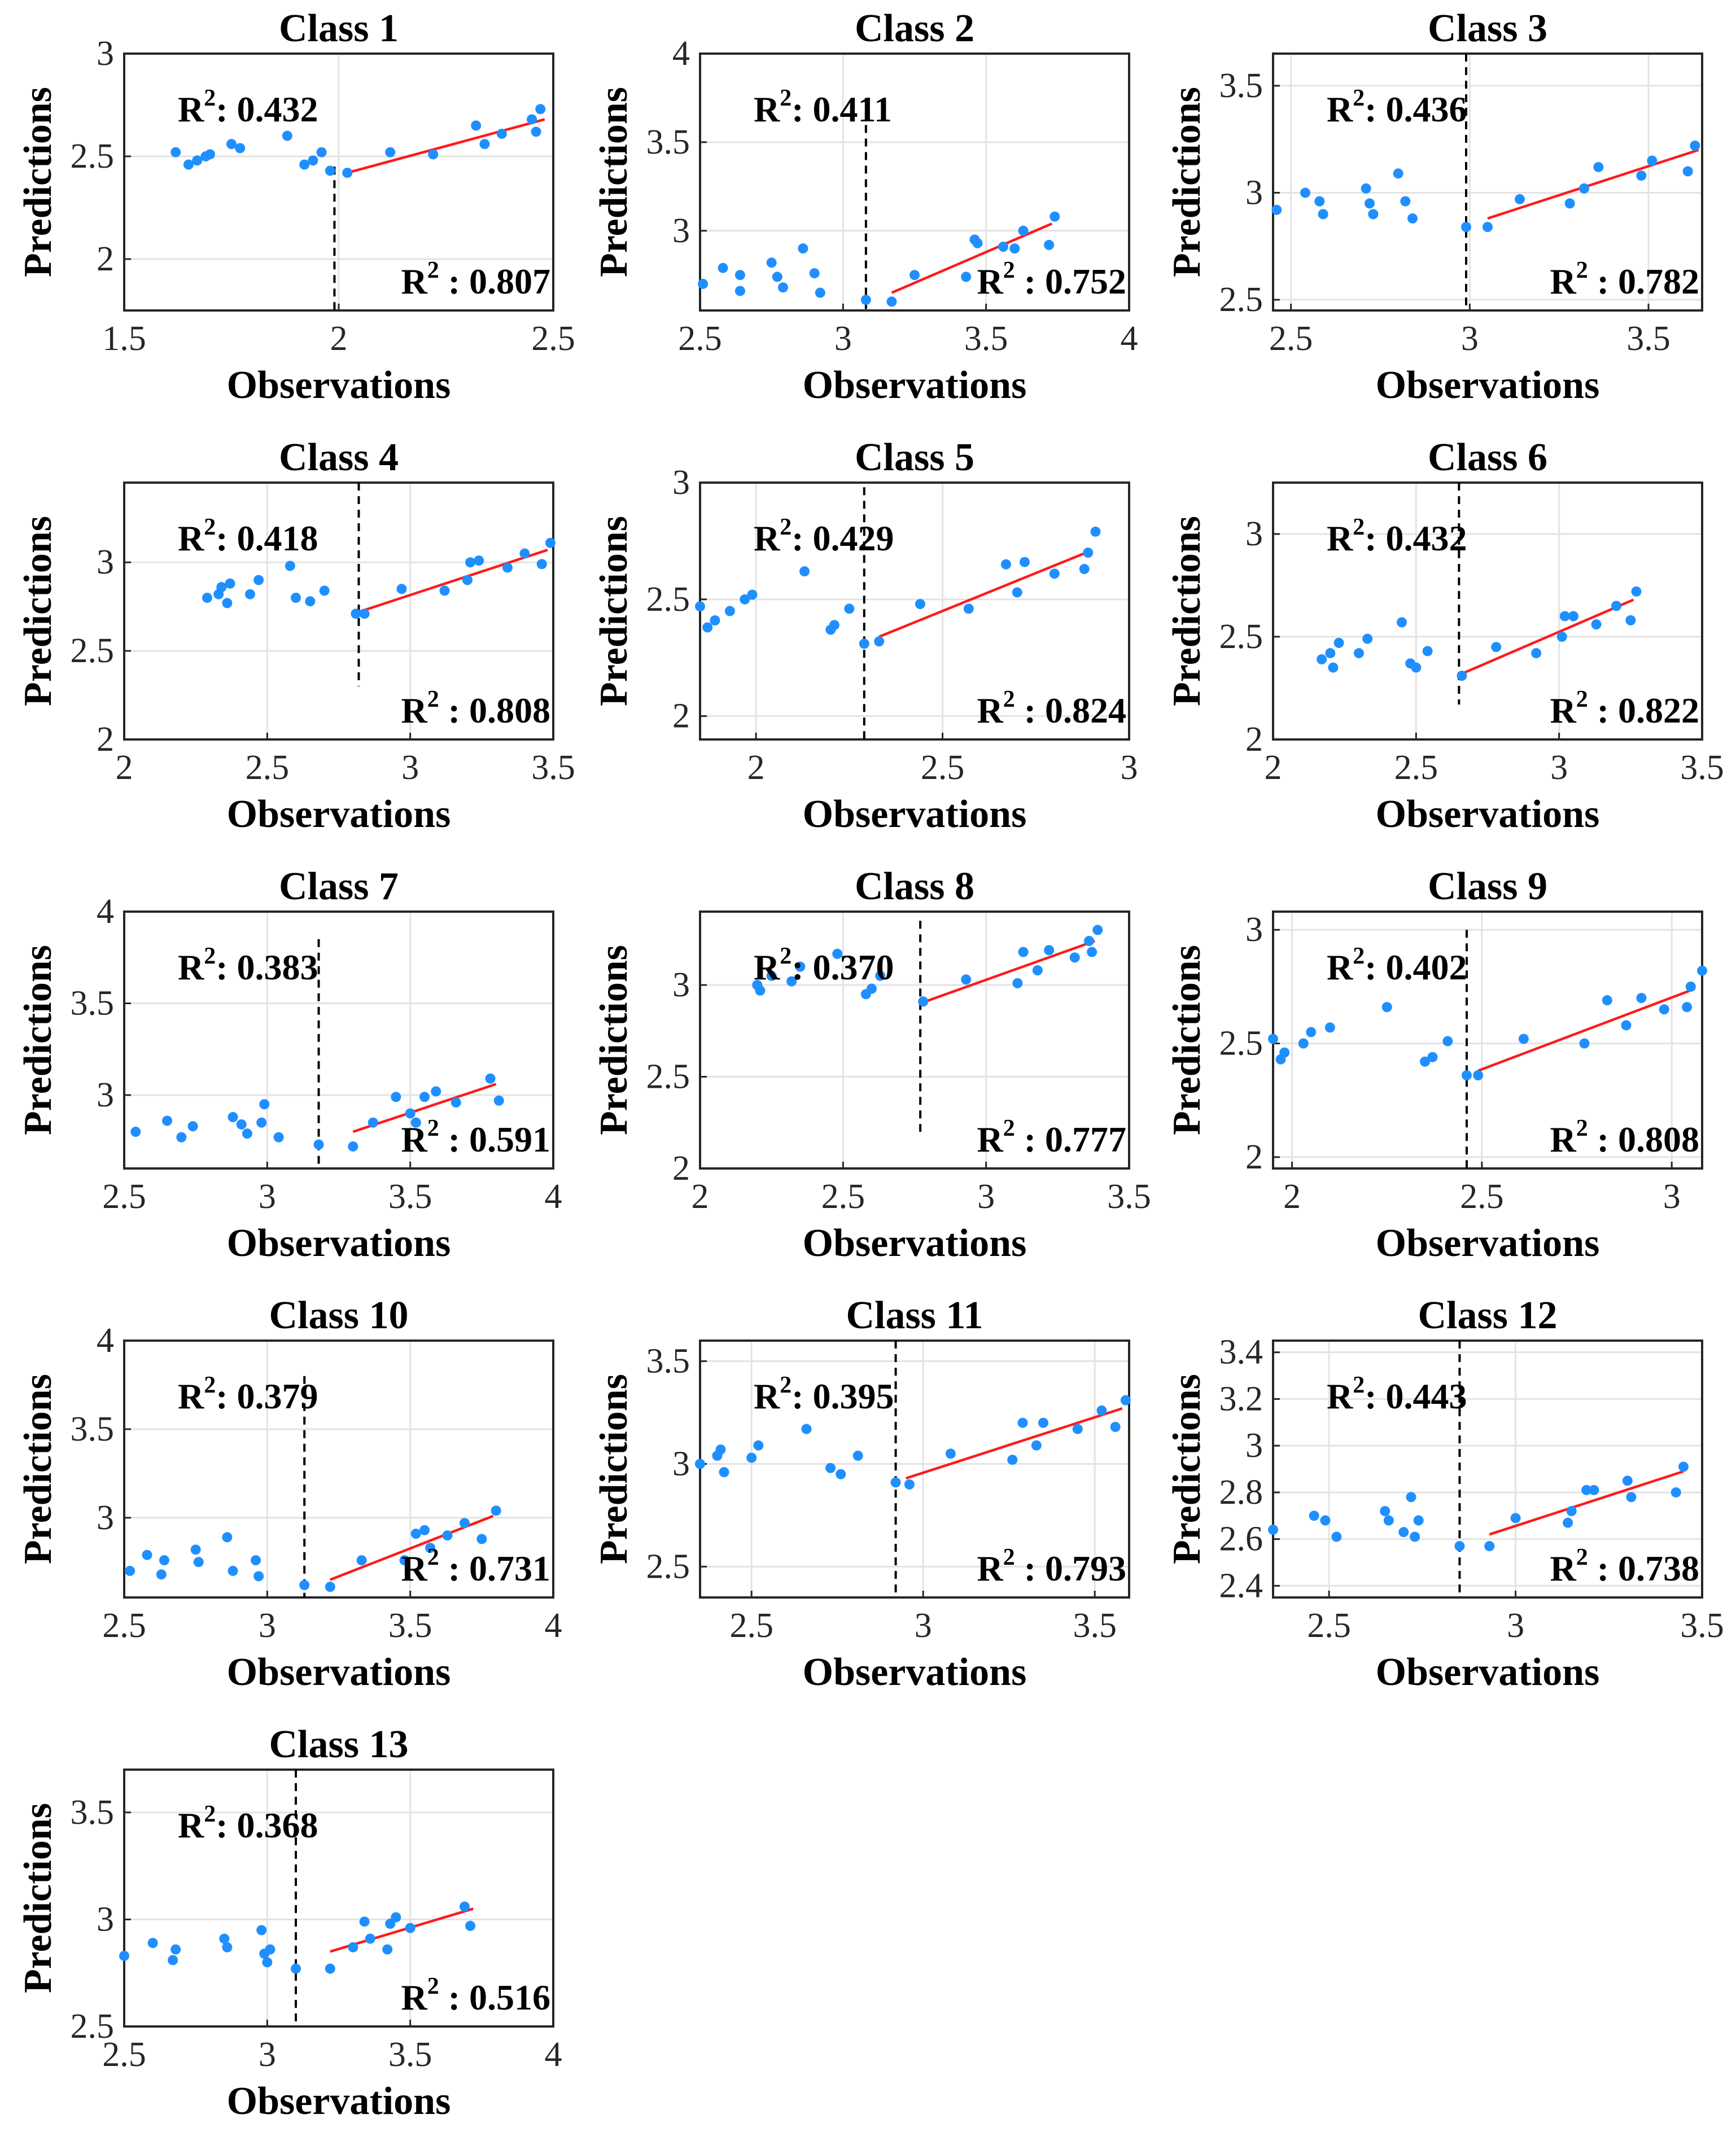 The image size is (1736, 2145). Describe the element at coordinates (1070, 1139) in the screenshot. I see `r2-right-value: : 0.777` at that location.